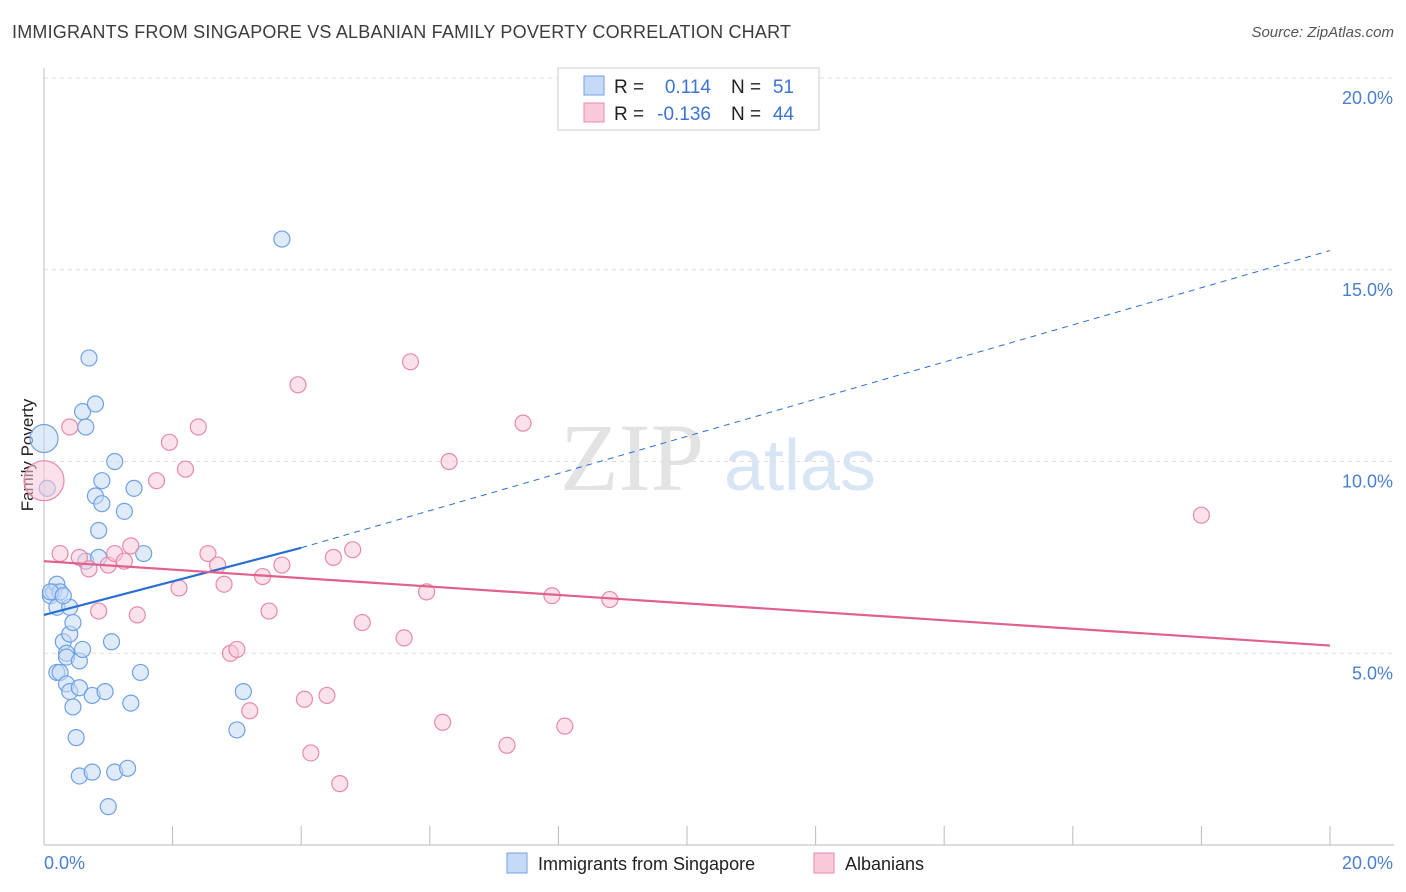  Describe the element at coordinates (594, 85) in the screenshot. I see `legend-swatch-singapore` at that location.